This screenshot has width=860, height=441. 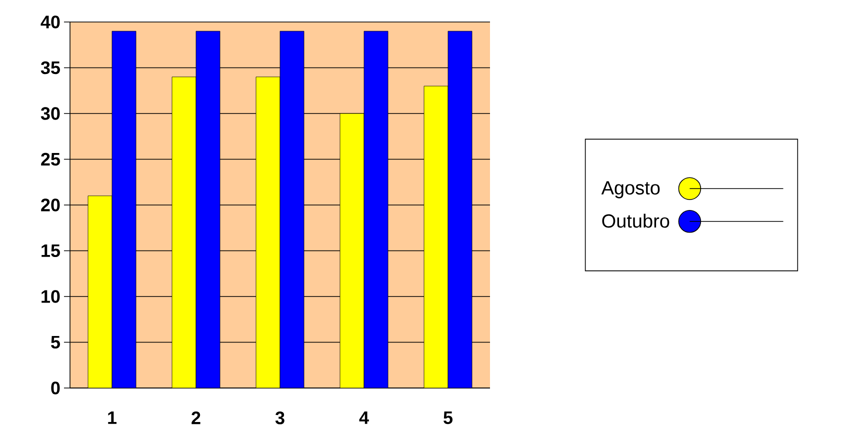 What do you see at coordinates (630, 189) in the screenshot?
I see `legend-label: Agosto` at bounding box center [630, 189].